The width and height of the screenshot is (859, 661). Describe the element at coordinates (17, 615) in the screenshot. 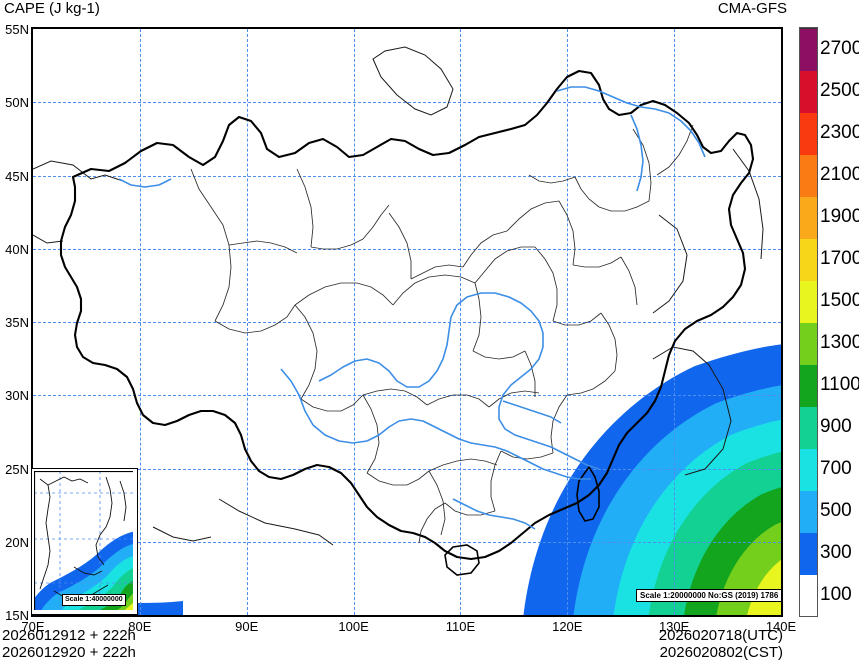

I see `lat-tick-15N: 15N` at that location.